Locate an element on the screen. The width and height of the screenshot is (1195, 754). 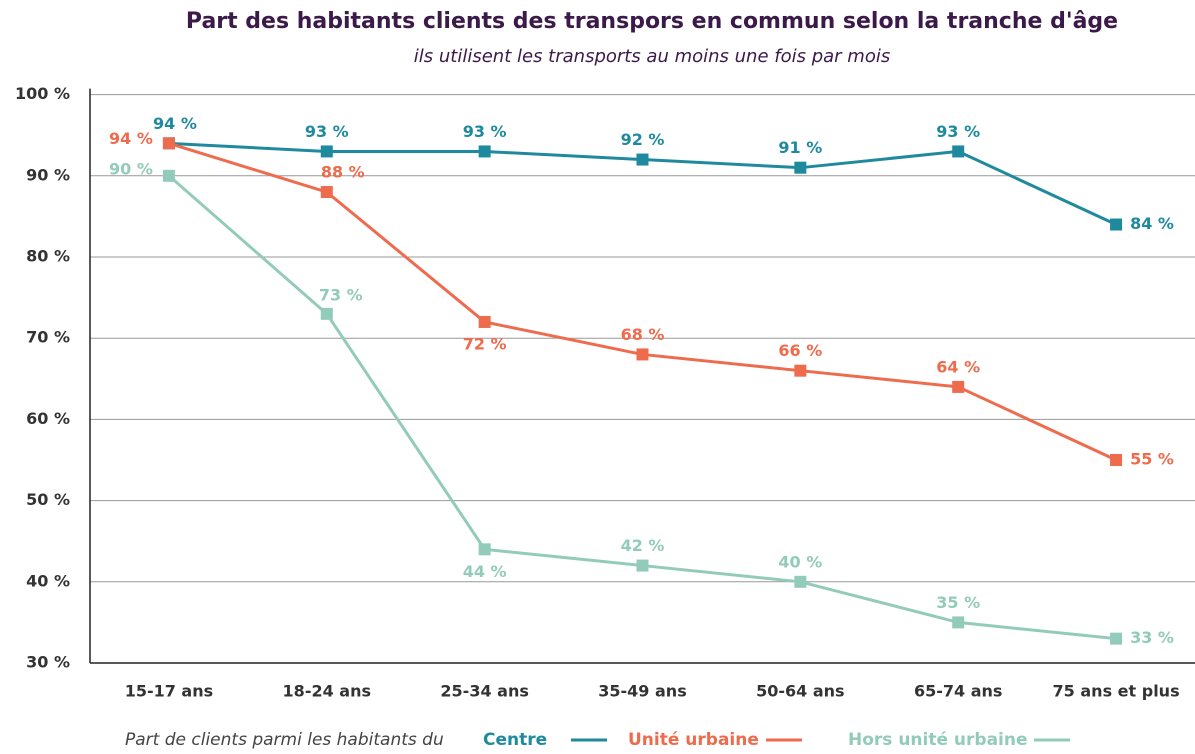
legend-label: Unité urbaine is located at coordinates (693, 740).